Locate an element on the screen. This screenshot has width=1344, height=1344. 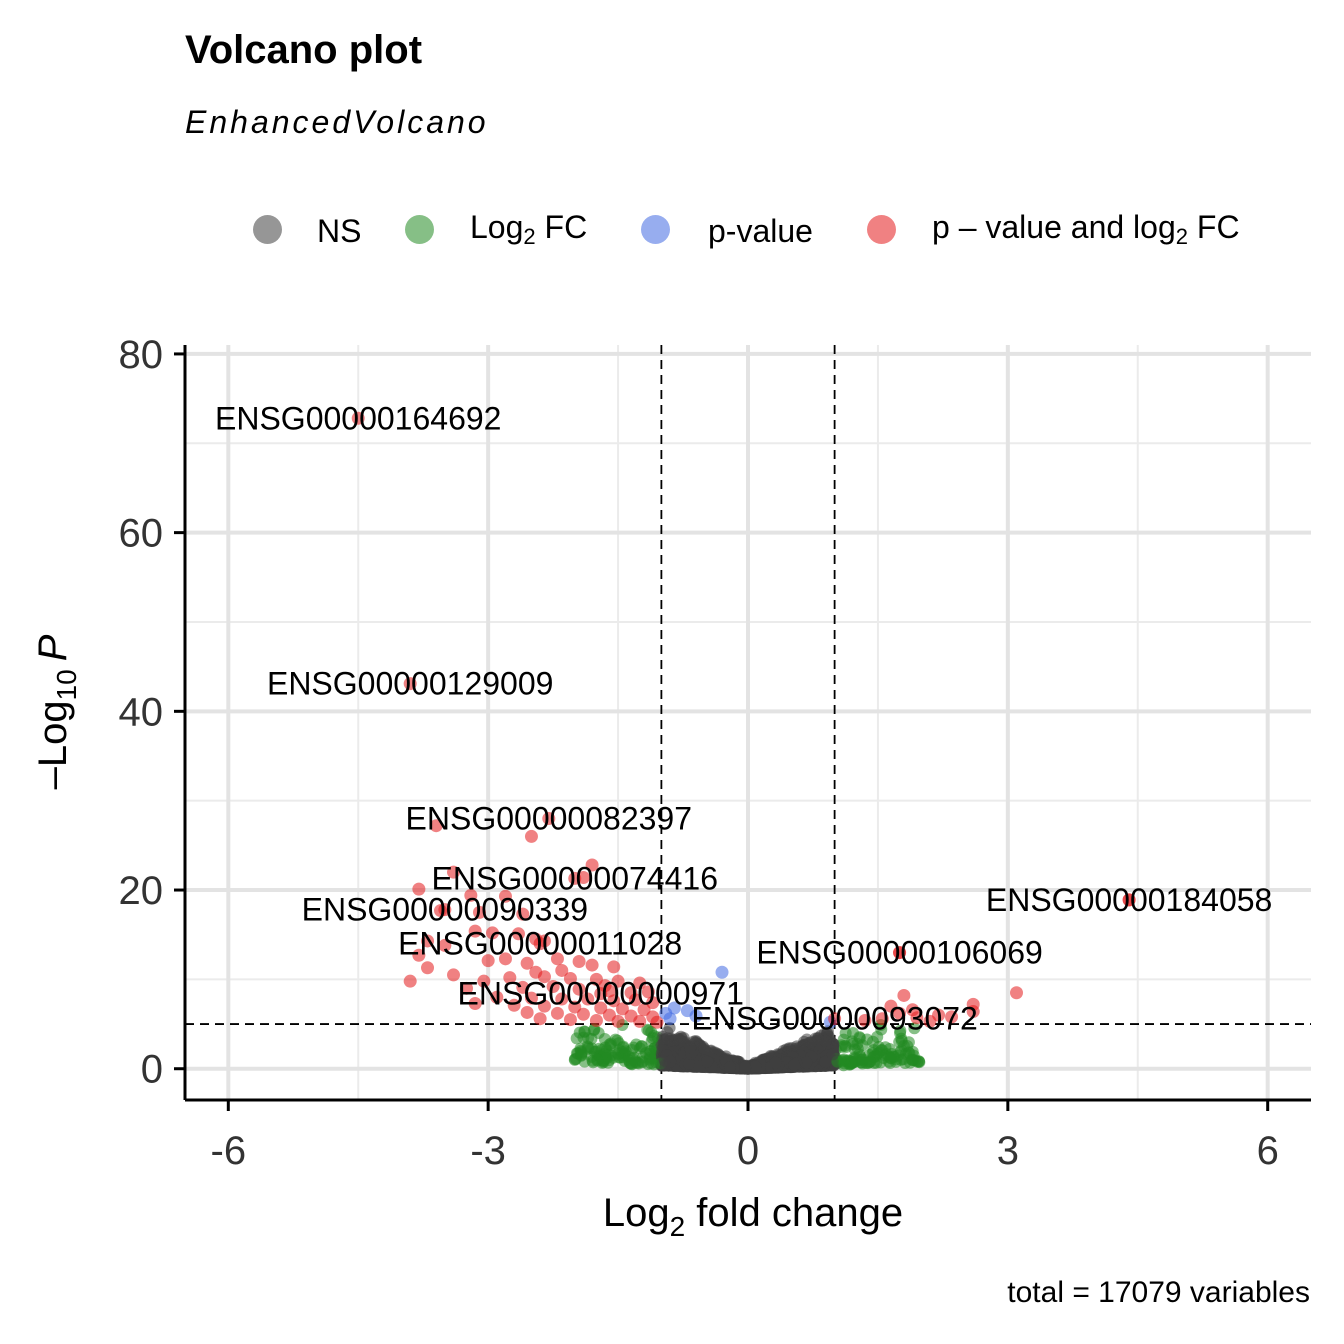
legend-swatch-log2fc is located at coordinates (419, 229).